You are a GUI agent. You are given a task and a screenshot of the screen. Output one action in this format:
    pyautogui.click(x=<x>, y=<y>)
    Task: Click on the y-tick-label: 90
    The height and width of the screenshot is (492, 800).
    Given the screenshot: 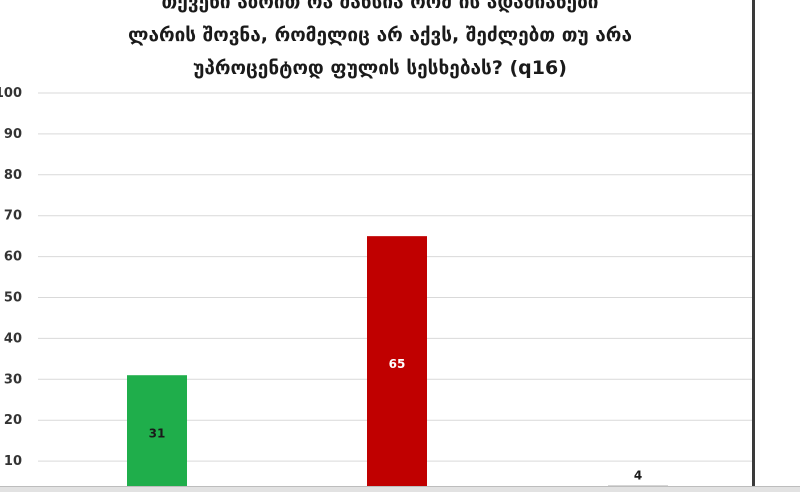 What is the action you would take?
    pyautogui.click(x=13, y=134)
    